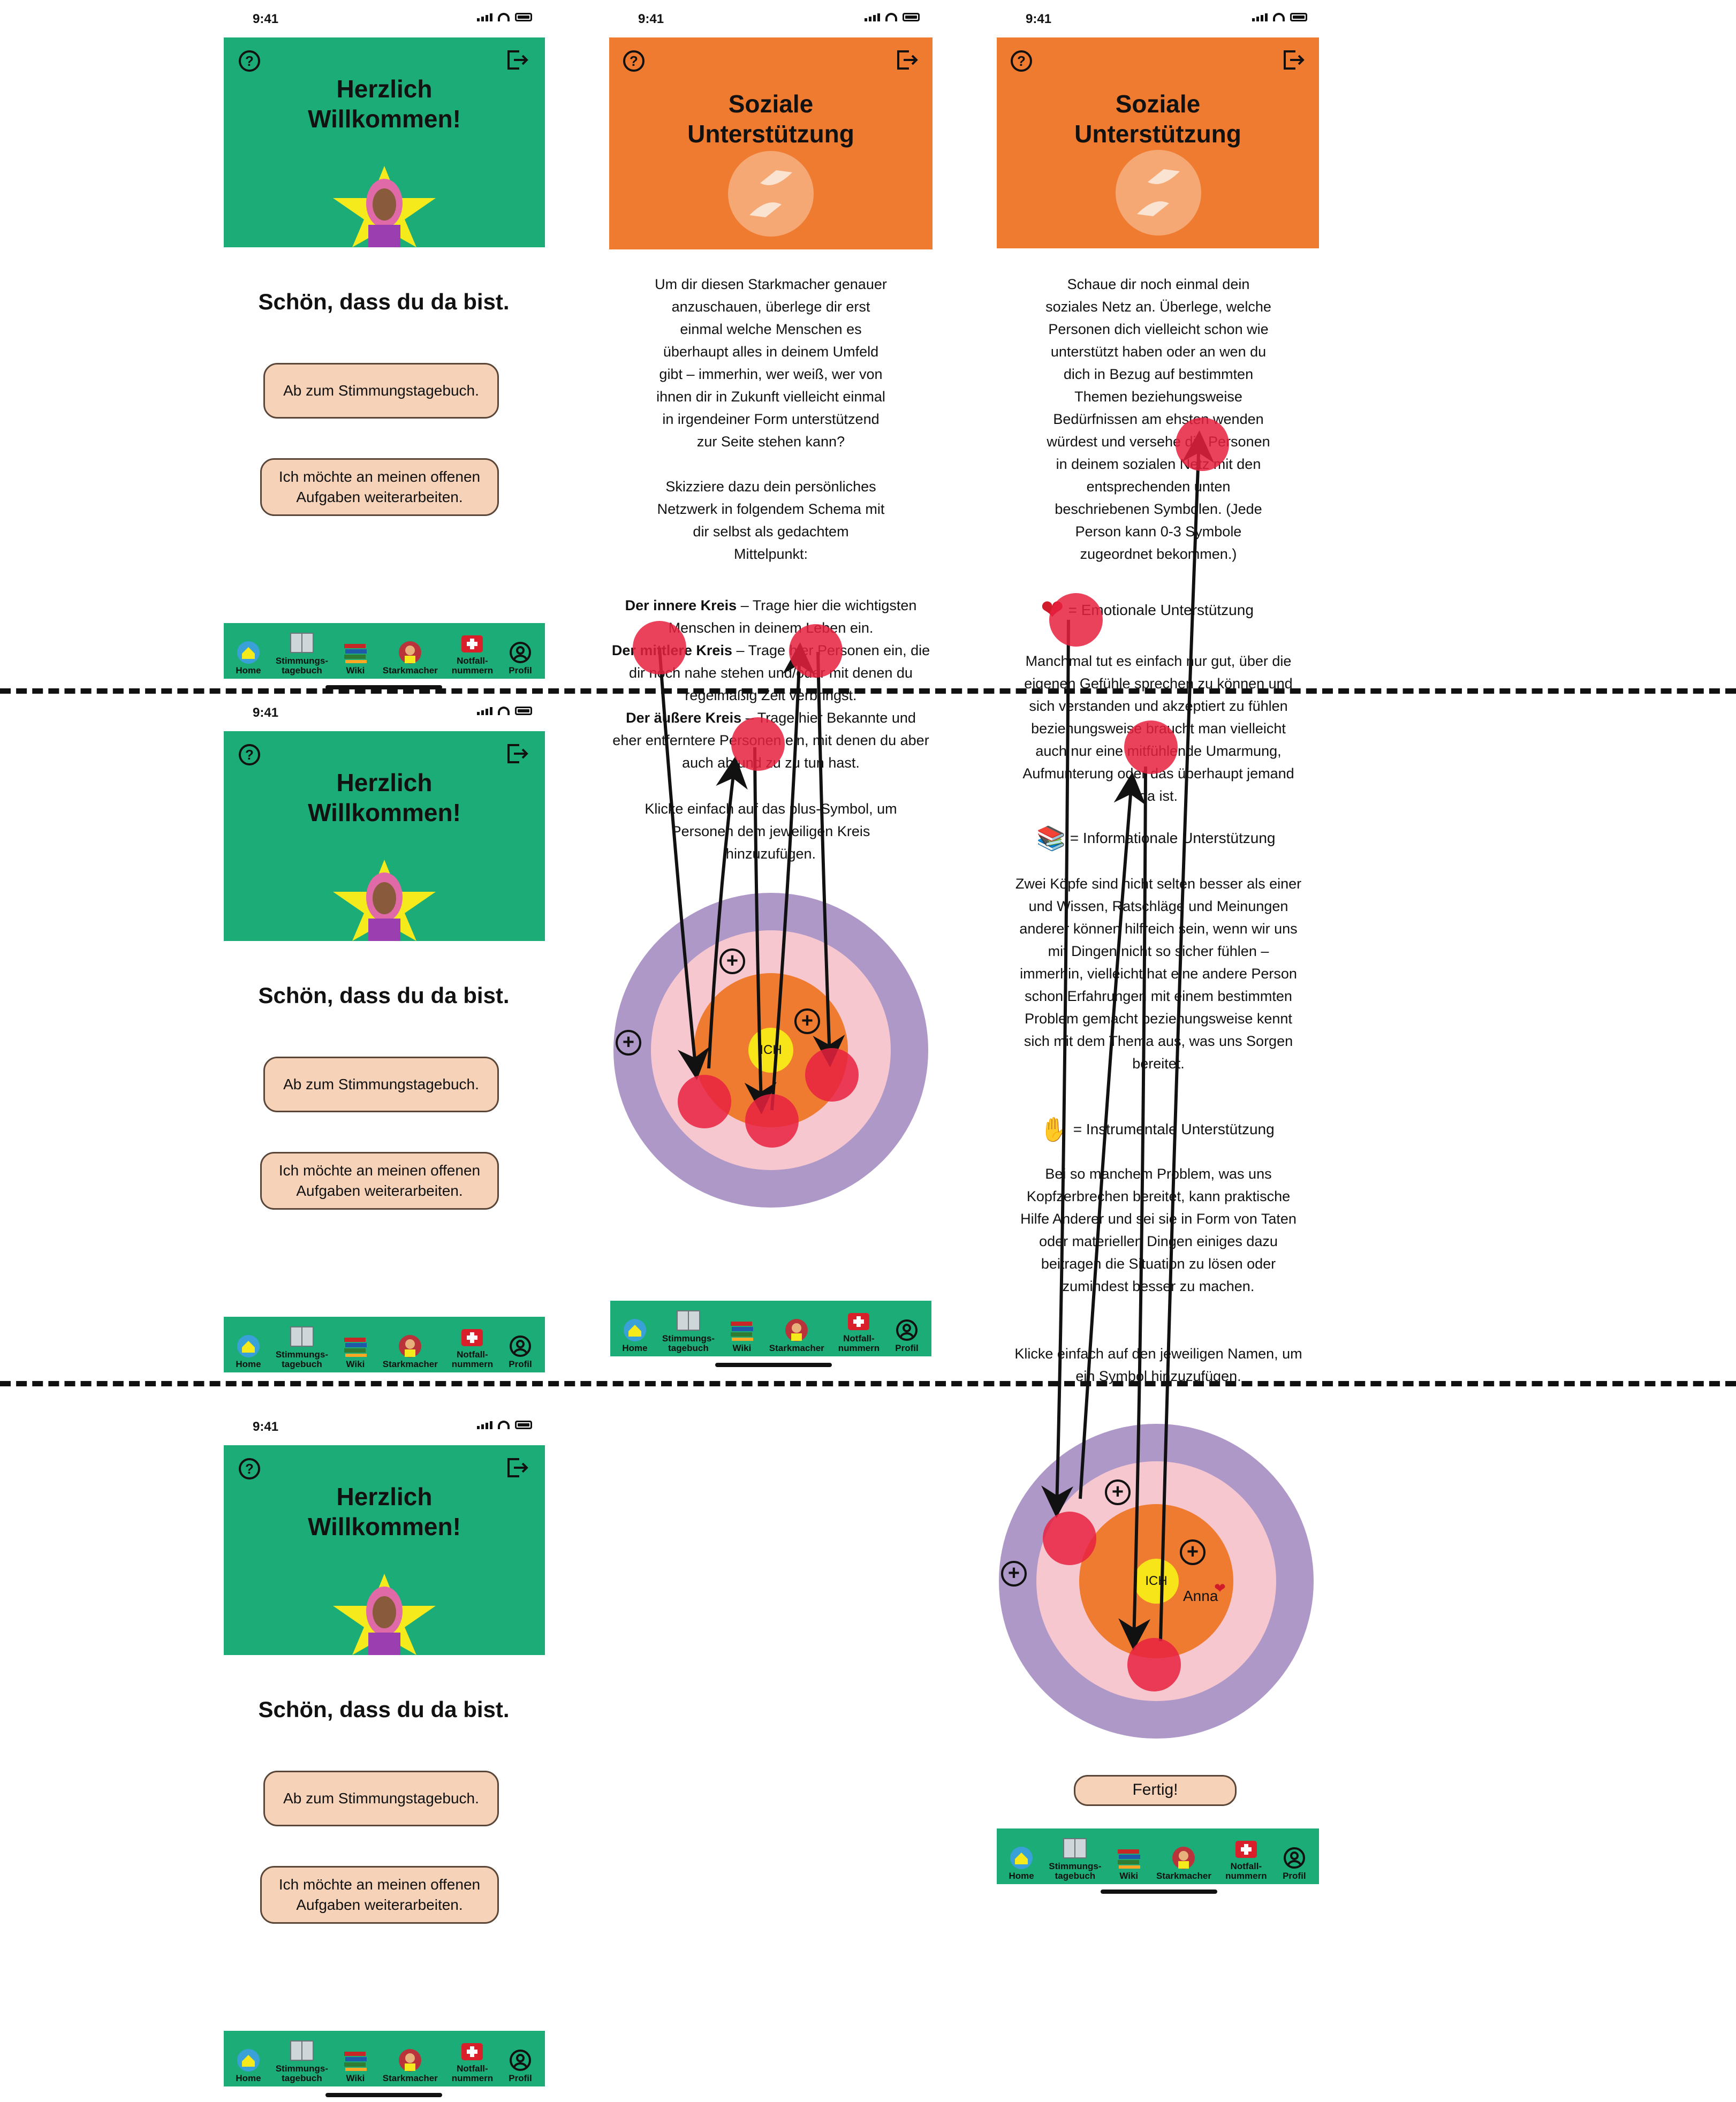 Image resolution: width=1736 pixels, height=2102 pixels. I want to click on person-anna: Anna ❤, so click(1204, 1592).